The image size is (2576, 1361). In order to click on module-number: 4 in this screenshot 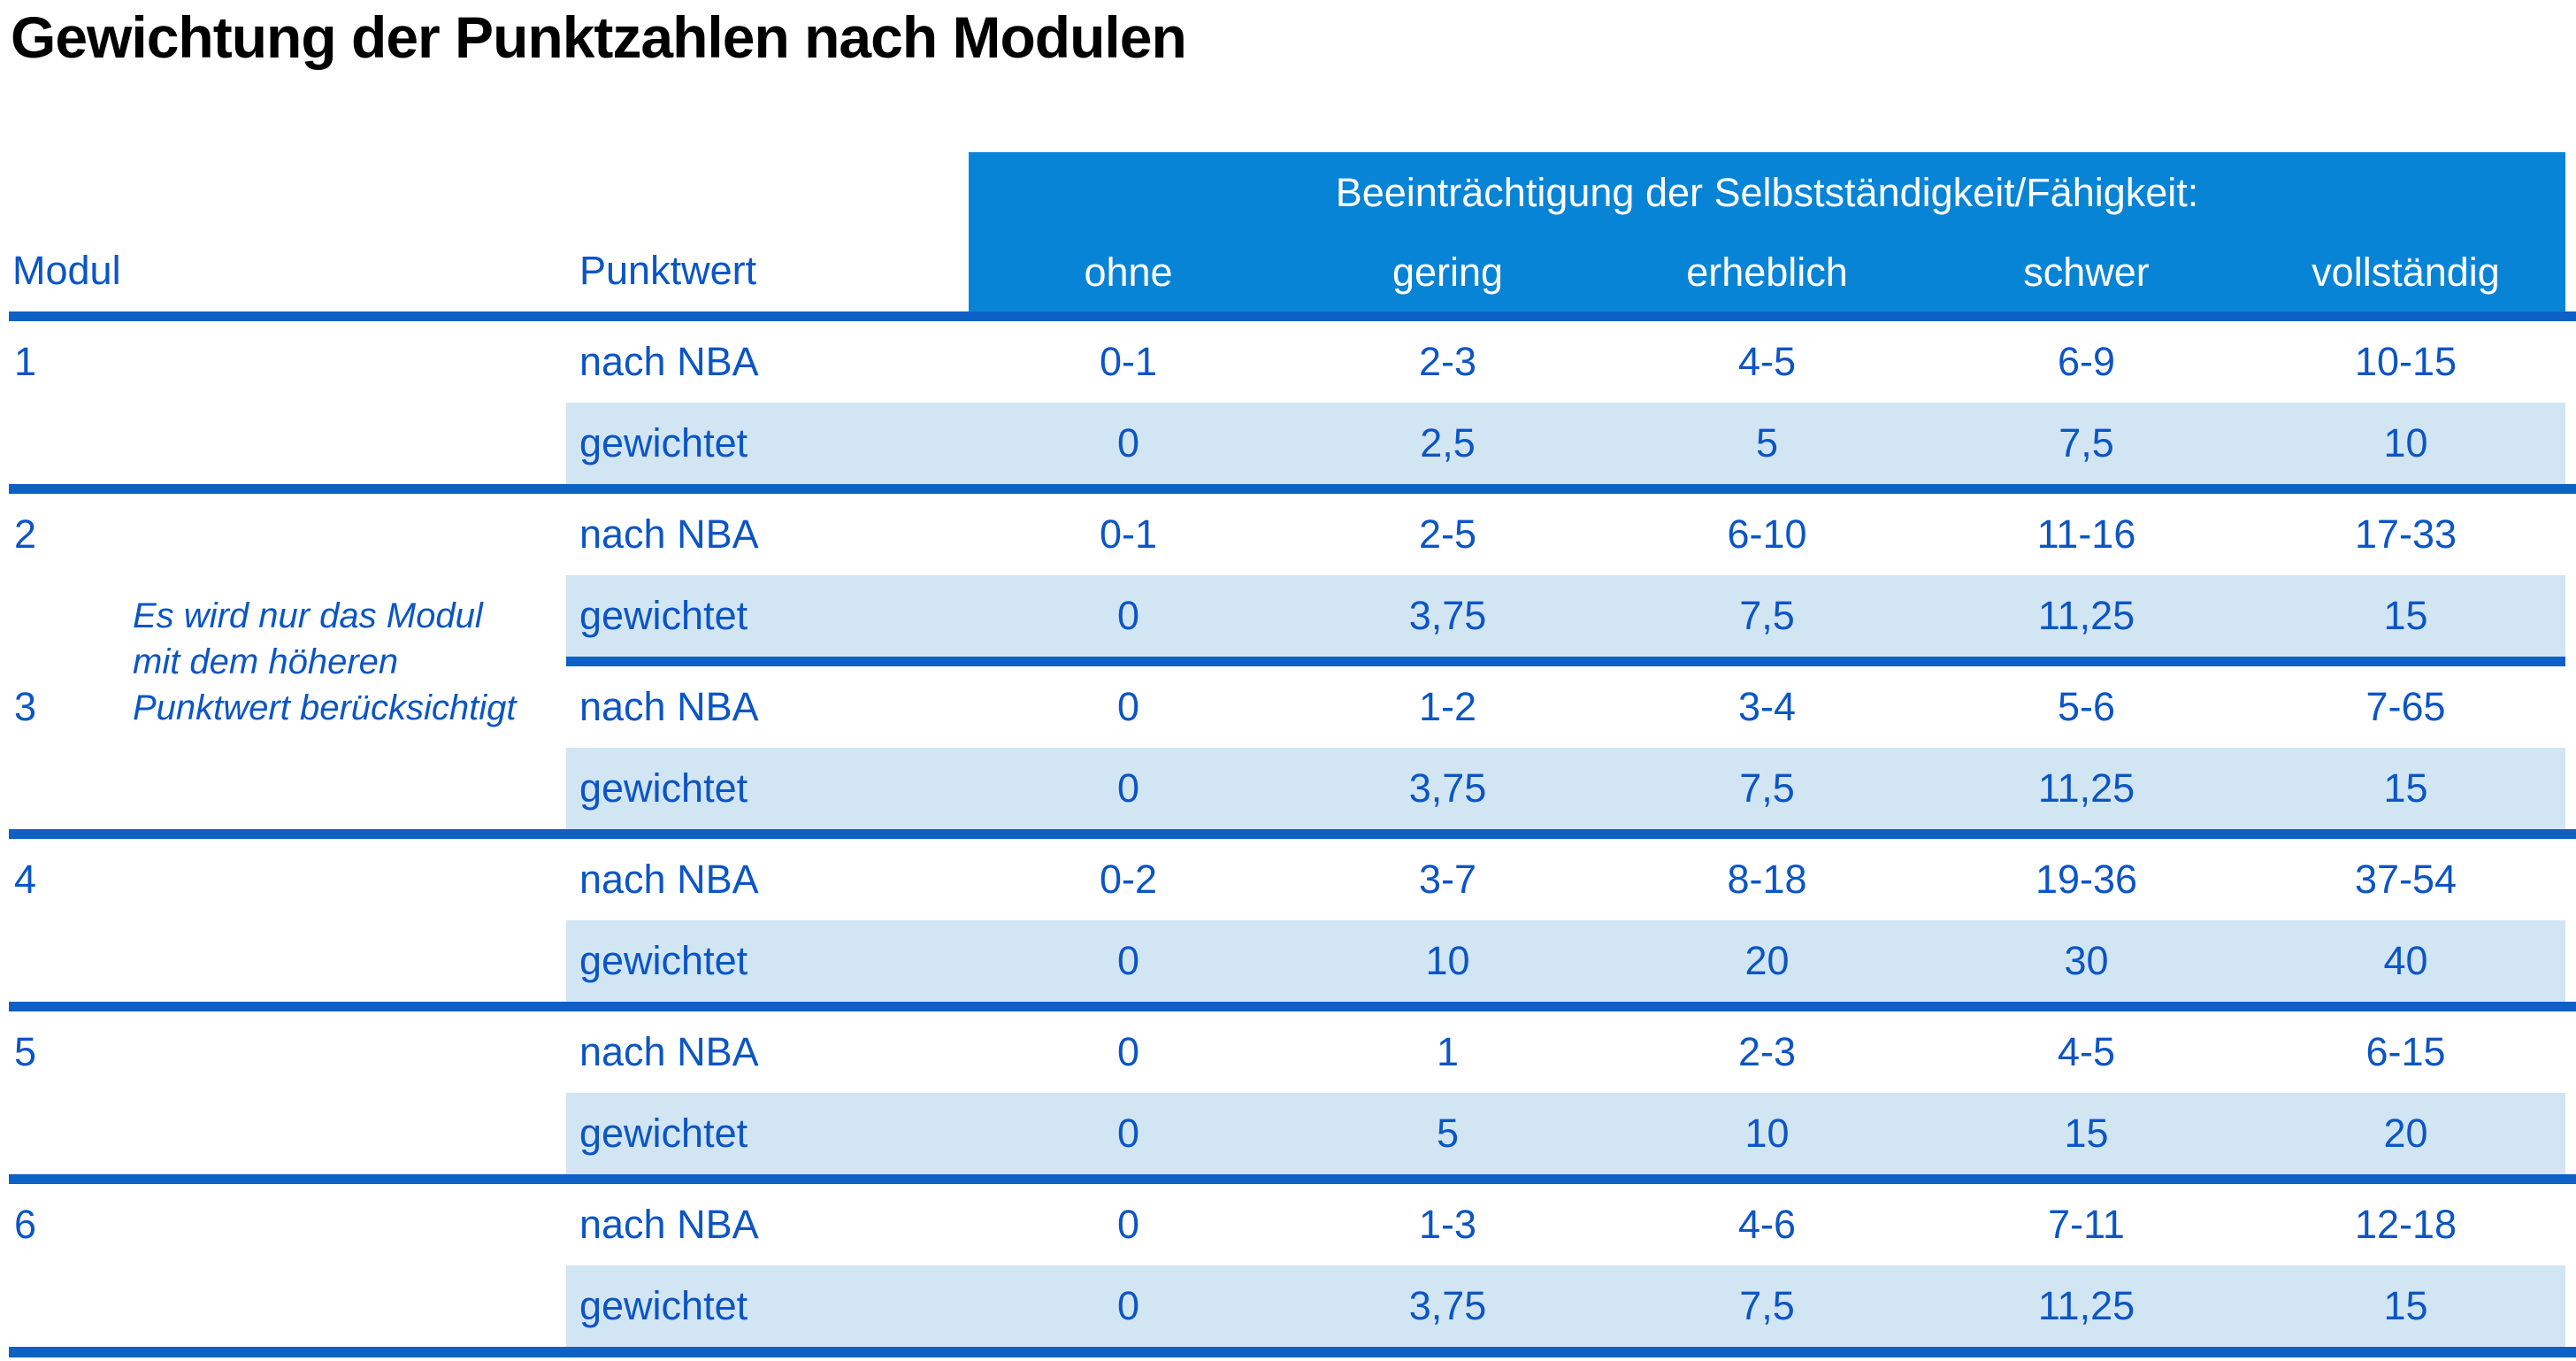, I will do `click(25, 879)`.